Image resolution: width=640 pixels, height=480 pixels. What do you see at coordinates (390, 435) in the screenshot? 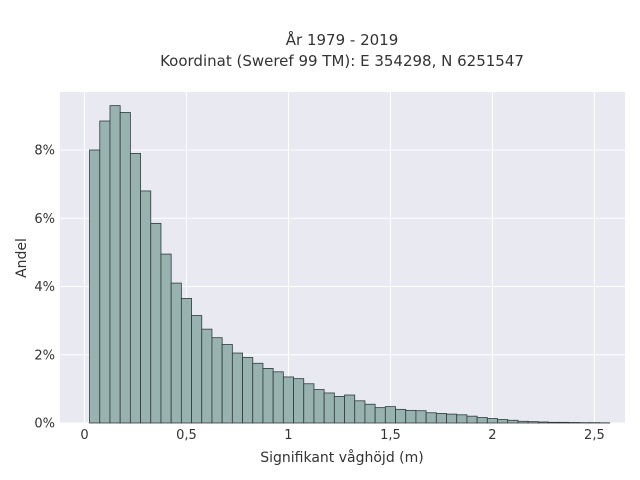
I see `x-tick-label: 1,5` at bounding box center [390, 435].